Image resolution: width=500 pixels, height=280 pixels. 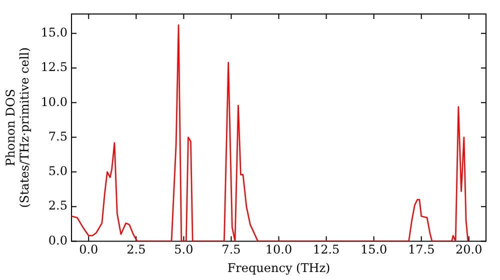 What do you see at coordinates (469, 249) in the screenshot?
I see `x-tick-label: 20.0` at bounding box center [469, 249].